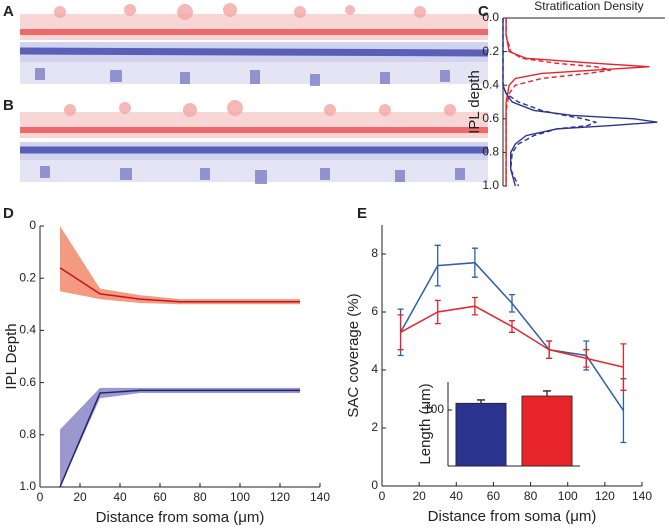  What do you see at coordinates (425, 423) in the screenshot?
I see `y-axis-label: Length (μm)` at bounding box center [425, 423].